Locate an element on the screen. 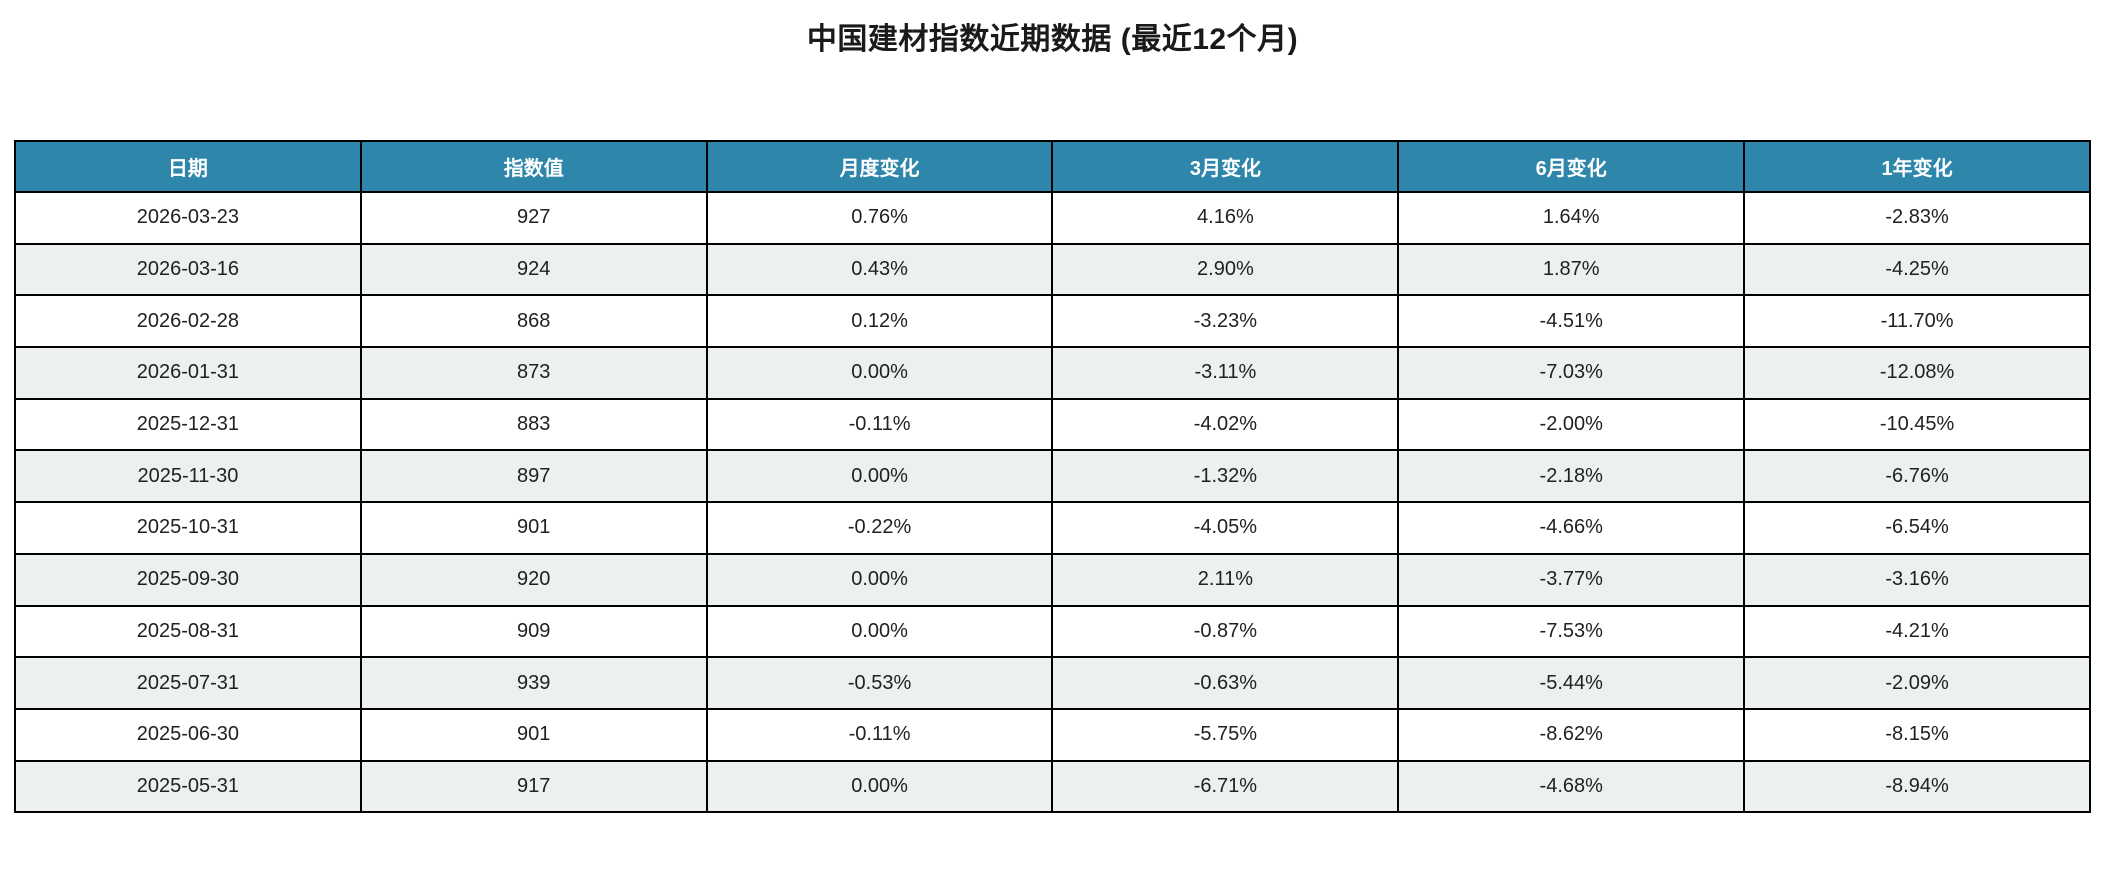  table-cell: -3.23% is located at coordinates (1225, 321).